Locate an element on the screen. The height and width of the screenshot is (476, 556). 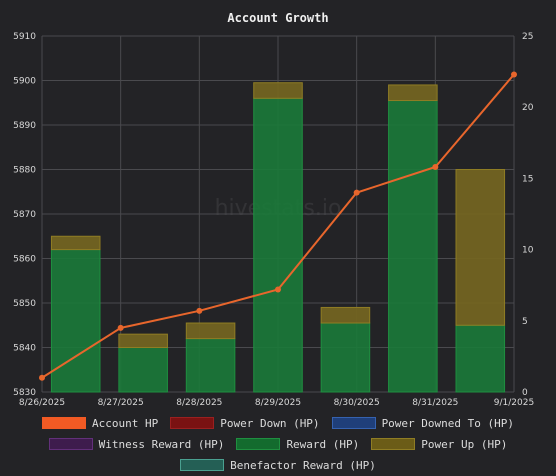
y-left-tick-label: 5840 is located at coordinates (24, 349).